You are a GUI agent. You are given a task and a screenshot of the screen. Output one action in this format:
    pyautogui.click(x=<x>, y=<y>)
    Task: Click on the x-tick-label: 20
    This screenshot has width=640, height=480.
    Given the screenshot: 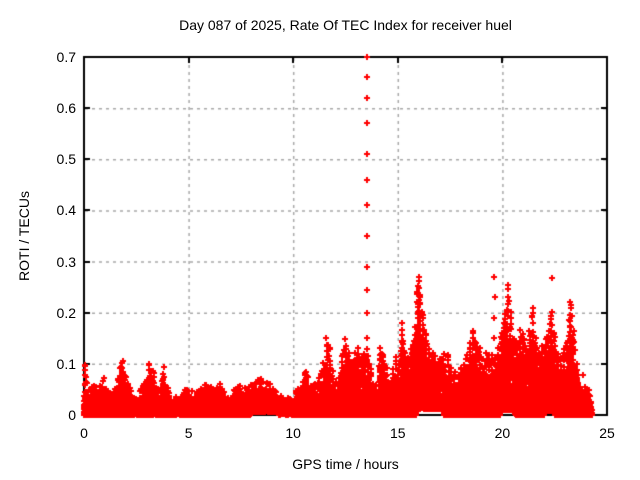 What is the action you would take?
    pyautogui.click(x=502, y=433)
    